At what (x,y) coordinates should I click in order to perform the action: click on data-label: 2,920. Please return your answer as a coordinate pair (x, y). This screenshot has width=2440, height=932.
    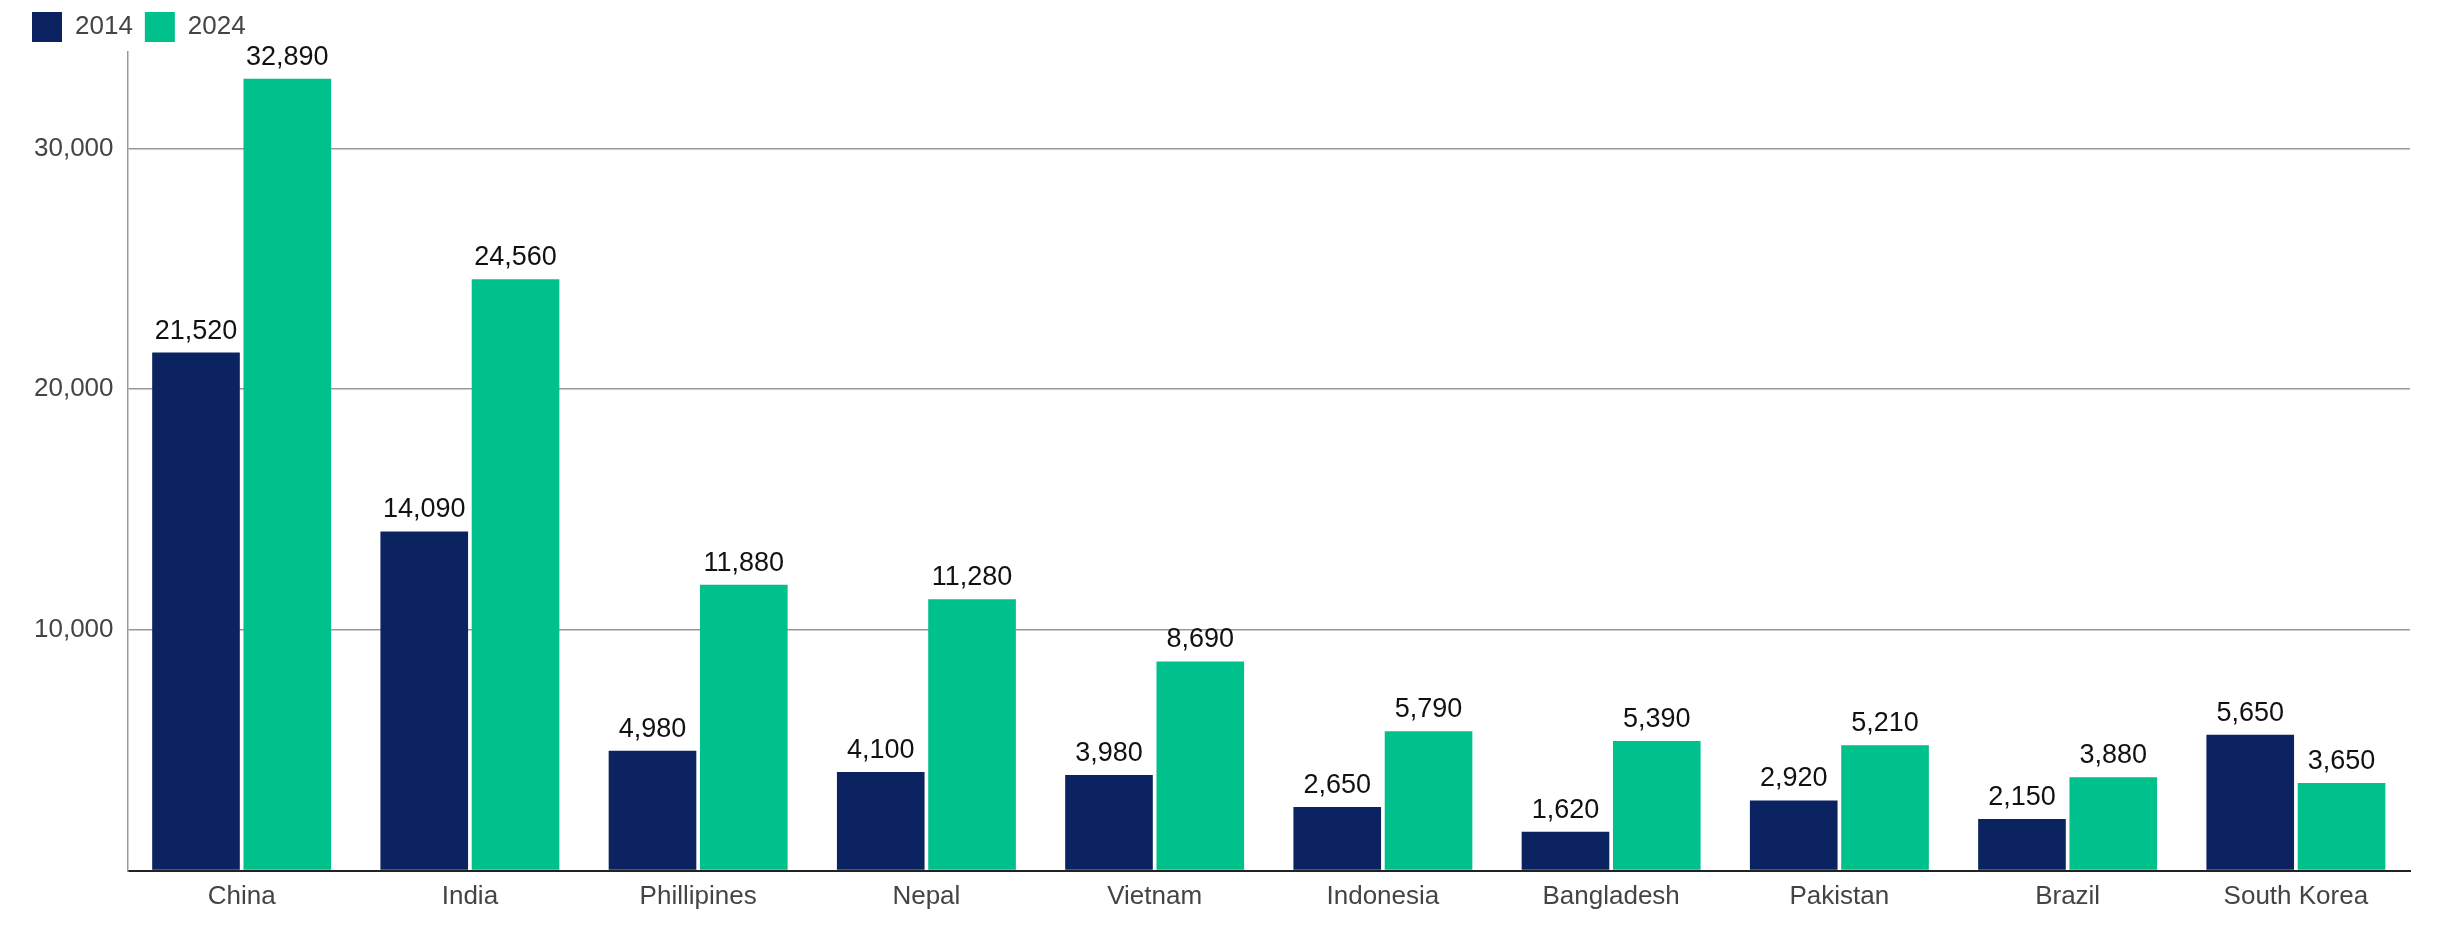
    Looking at the image, I should click on (1793, 777).